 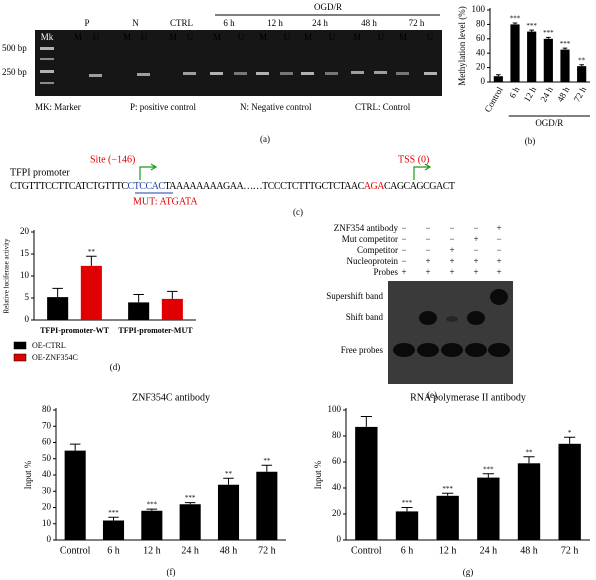 What do you see at coordinates (47, 425) in the screenshot?
I see `y-tick-label: 70` at bounding box center [47, 425].